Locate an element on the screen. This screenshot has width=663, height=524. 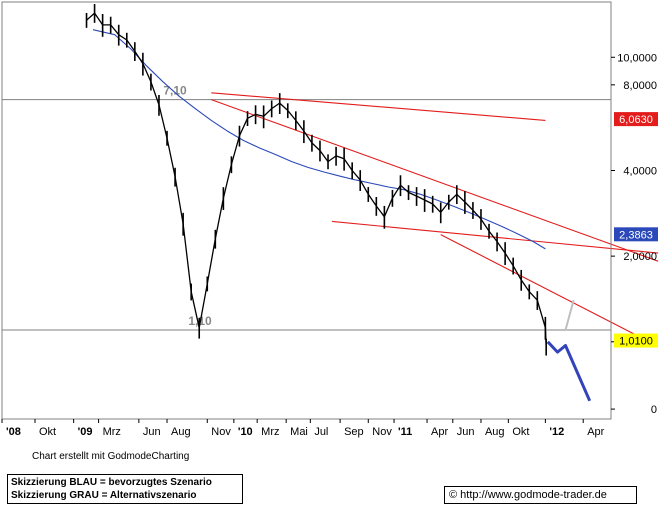
price-tag-label: 1,0100 is located at coordinates (636, 342).